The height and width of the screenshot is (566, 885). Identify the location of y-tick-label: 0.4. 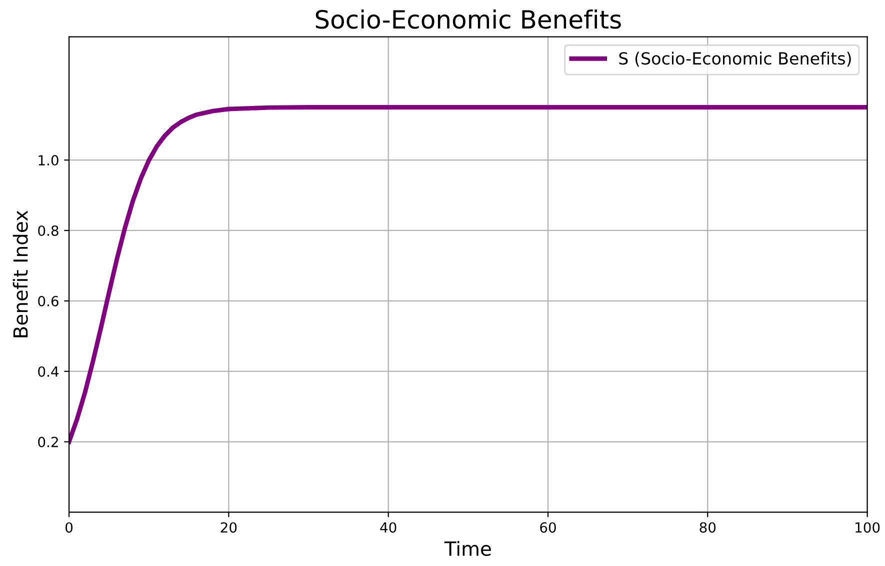
(48, 371).